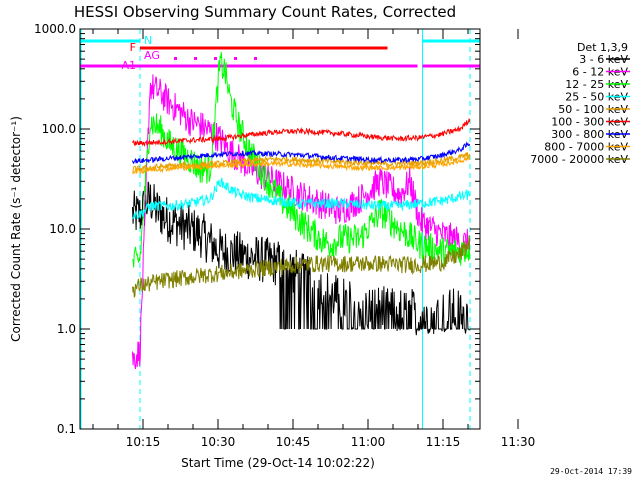  What do you see at coordinates (62, 229) in the screenshot?
I see `y-tick-label: 10.0` at bounding box center [62, 229].